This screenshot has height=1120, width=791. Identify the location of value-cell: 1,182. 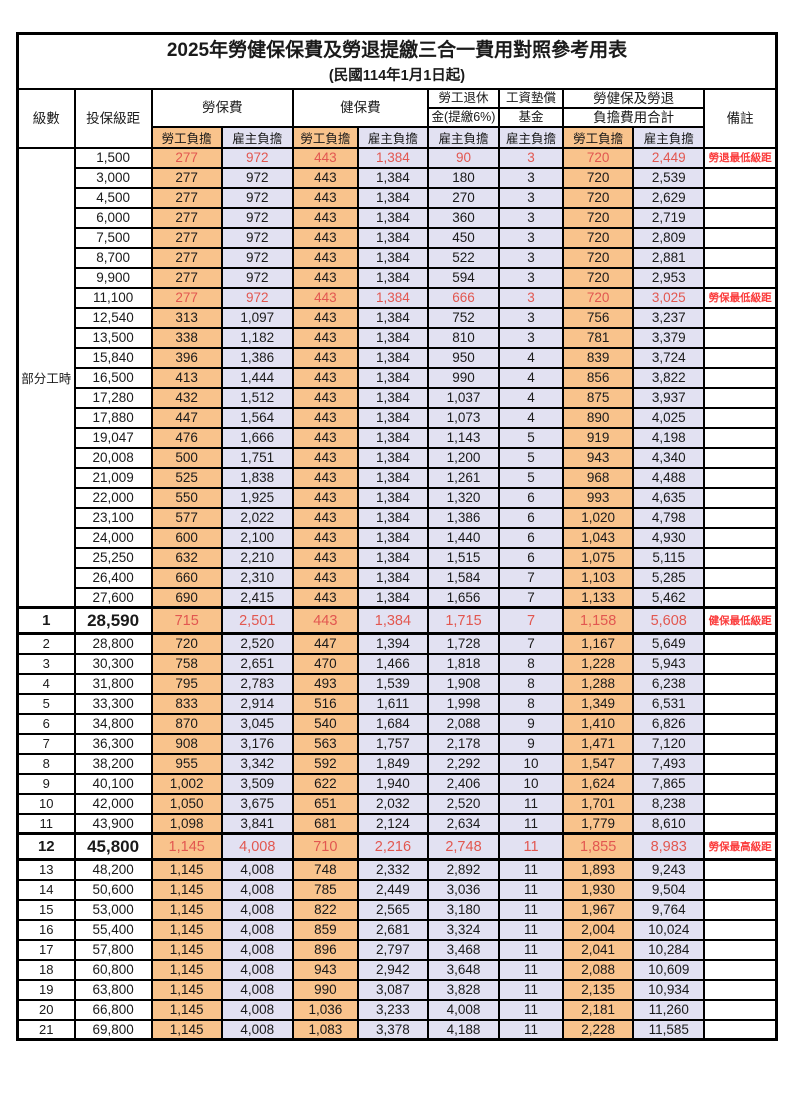
(257, 337).